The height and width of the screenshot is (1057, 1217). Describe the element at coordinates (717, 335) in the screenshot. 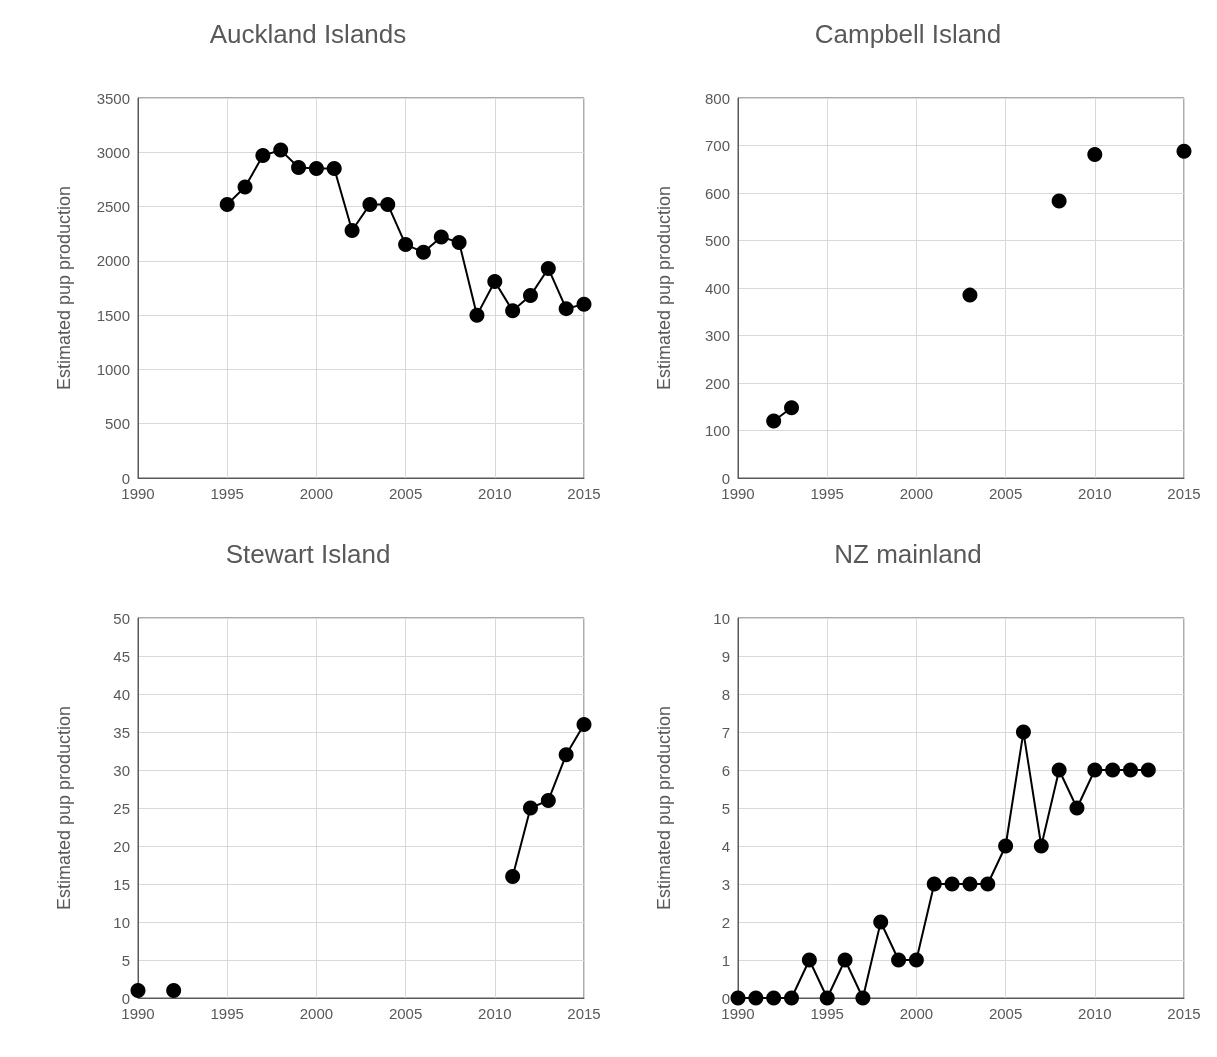

I see `y-tick-label: 300` at that location.